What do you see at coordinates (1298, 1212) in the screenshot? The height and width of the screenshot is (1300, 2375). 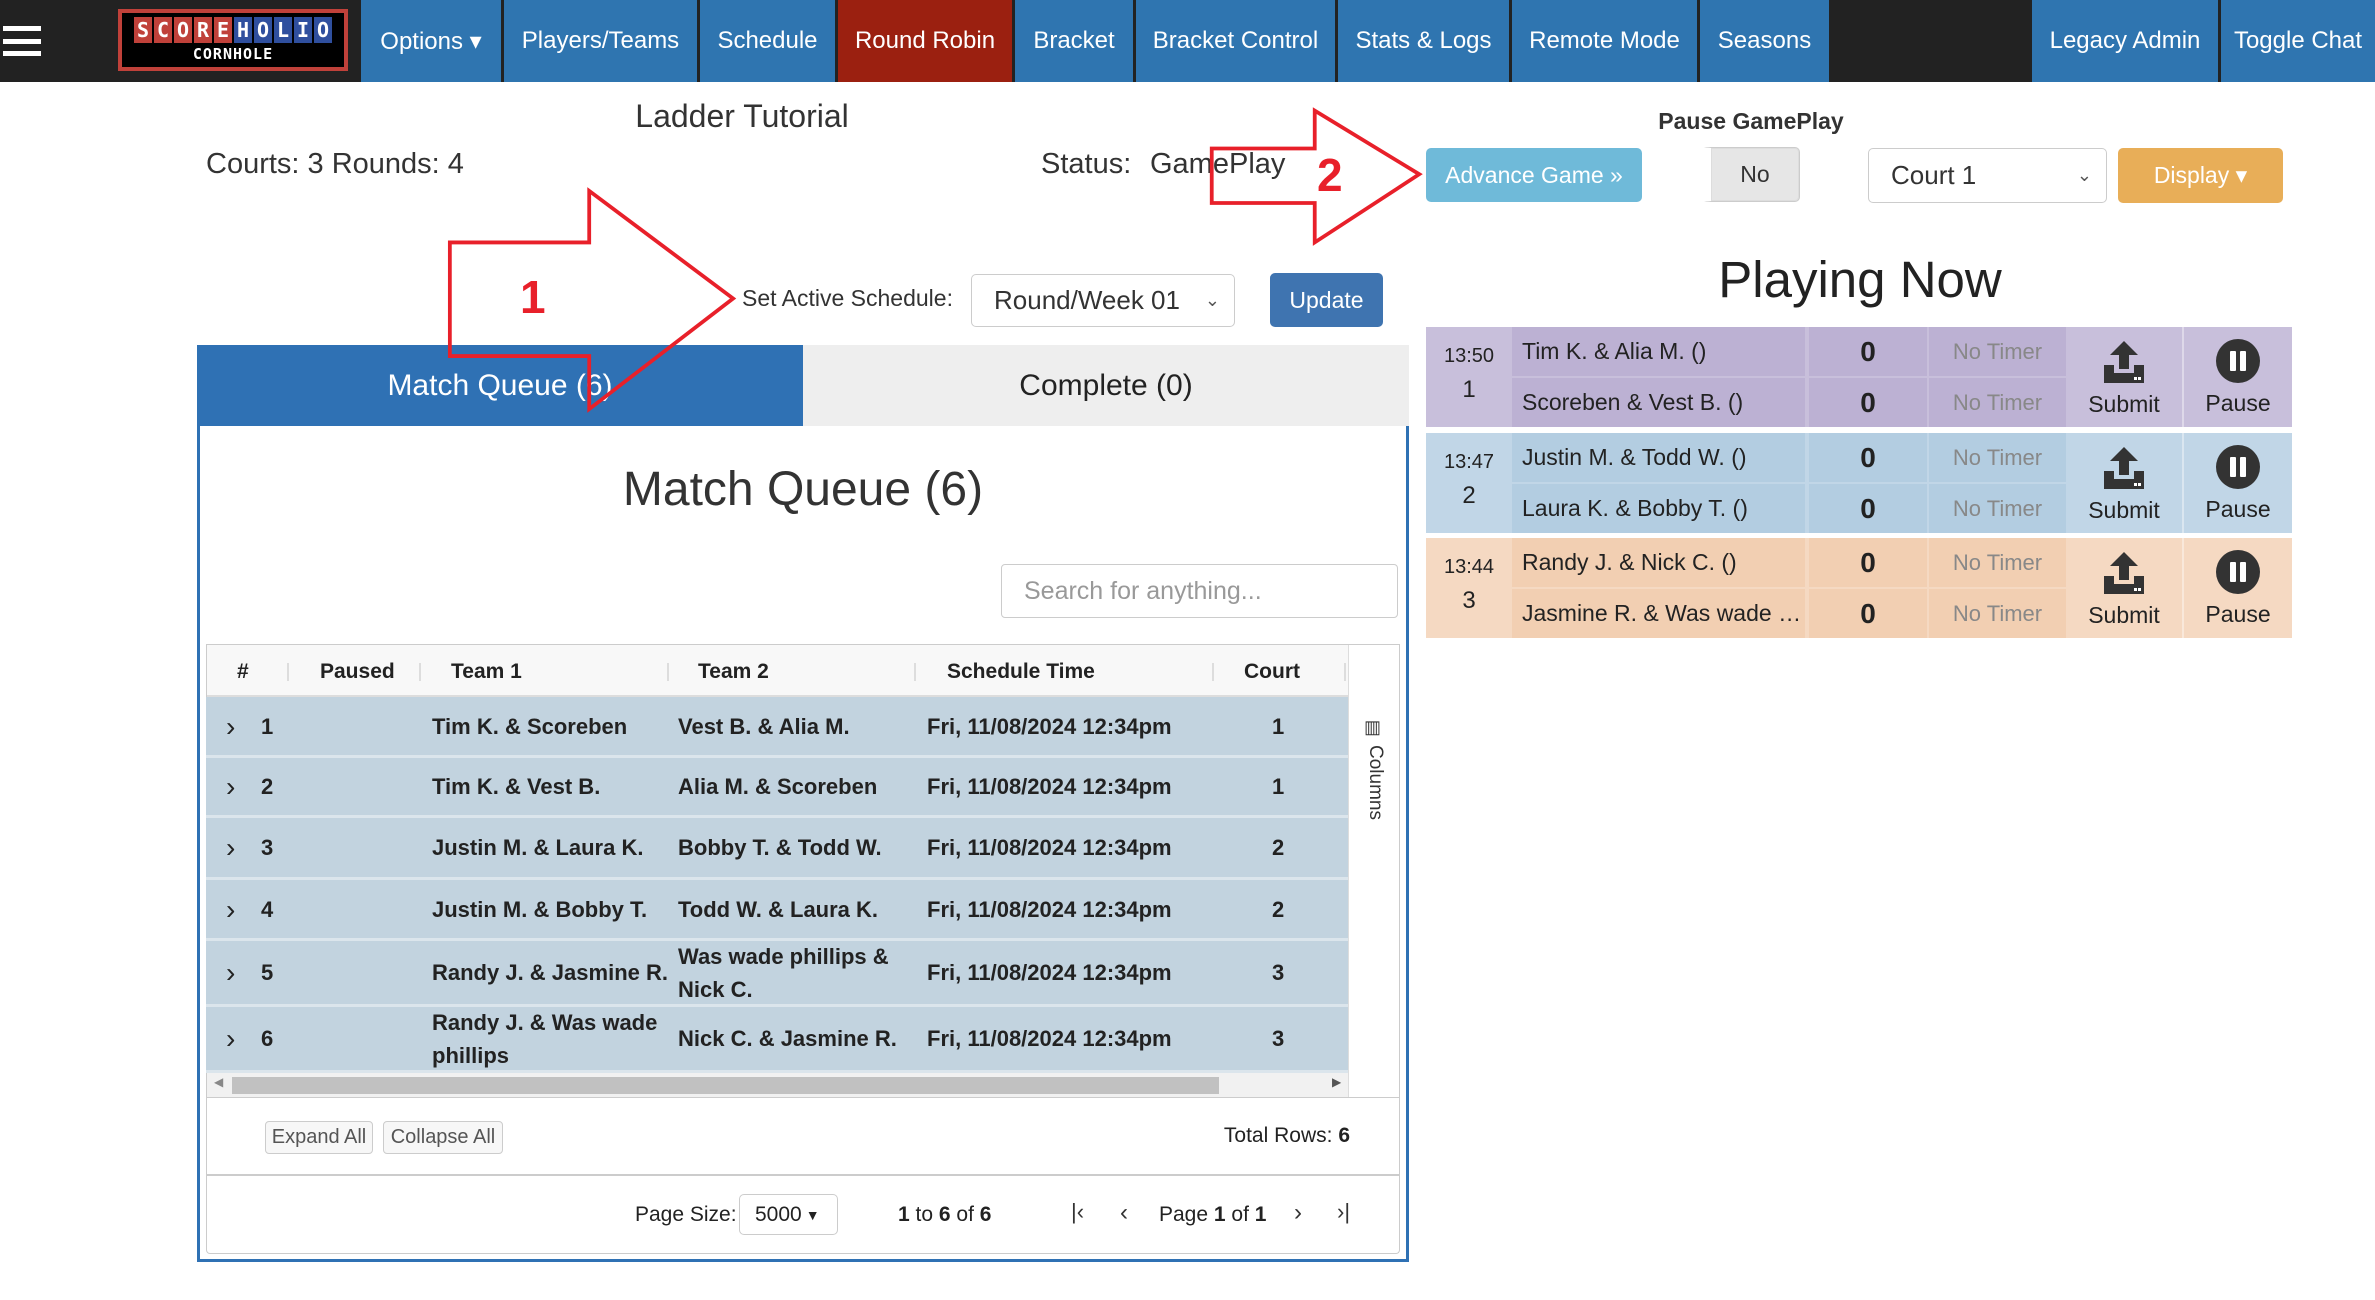 I see `next-page-icon: ›` at bounding box center [1298, 1212].